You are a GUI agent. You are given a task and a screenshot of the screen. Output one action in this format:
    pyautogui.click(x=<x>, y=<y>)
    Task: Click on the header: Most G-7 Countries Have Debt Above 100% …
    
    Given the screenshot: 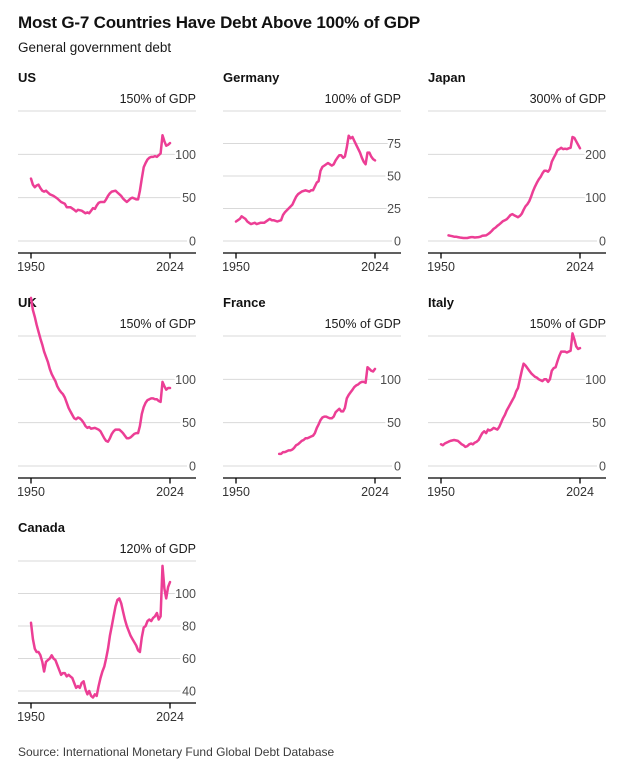 What is the action you would take?
    pyautogui.click(x=311, y=28)
    